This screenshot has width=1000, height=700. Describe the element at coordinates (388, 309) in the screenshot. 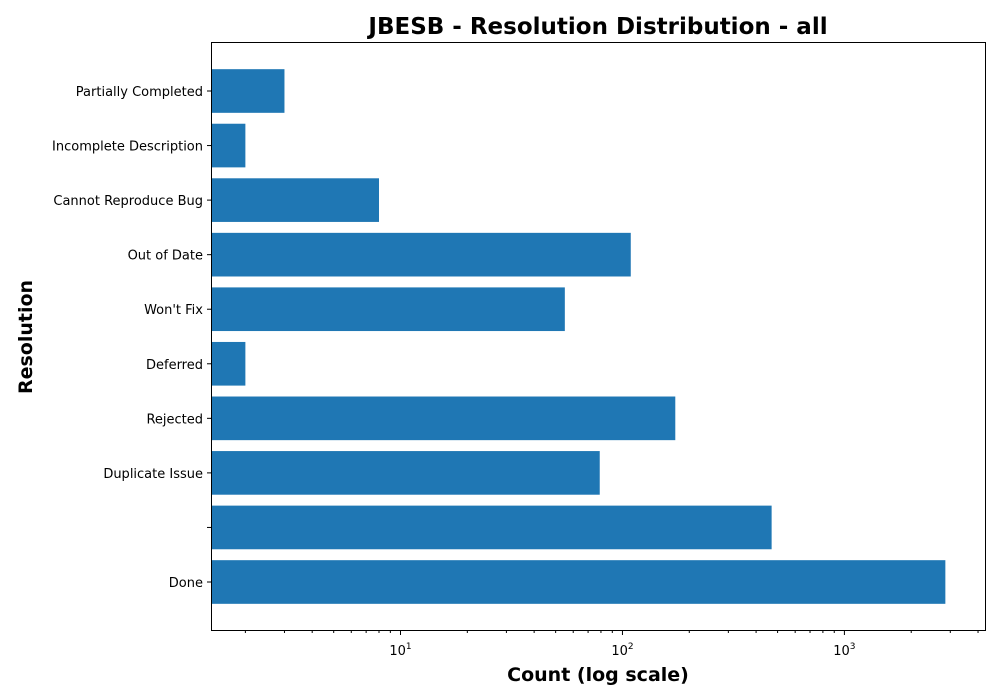

I see `bar-won-t-fix` at that location.